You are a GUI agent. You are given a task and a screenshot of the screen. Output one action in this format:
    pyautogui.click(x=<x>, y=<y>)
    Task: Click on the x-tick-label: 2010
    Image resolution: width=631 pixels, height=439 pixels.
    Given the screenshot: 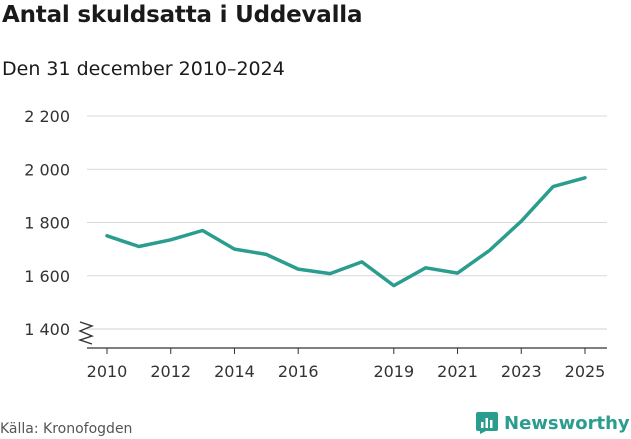 What is the action you would take?
    pyautogui.click(x=107, y=371)
    